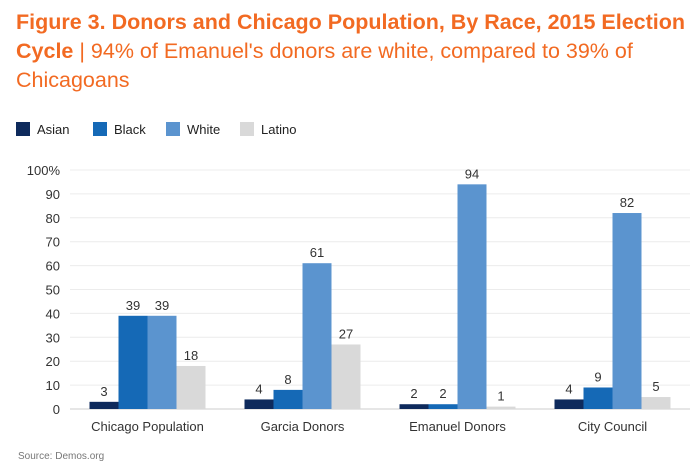 Image resolution: width=698 pixels, height=469 pixels. What do you see at coordinates (147, 426) in the screenshot?
I see `x-tick-label: Chicago Population` at bounding box center [147, 426].